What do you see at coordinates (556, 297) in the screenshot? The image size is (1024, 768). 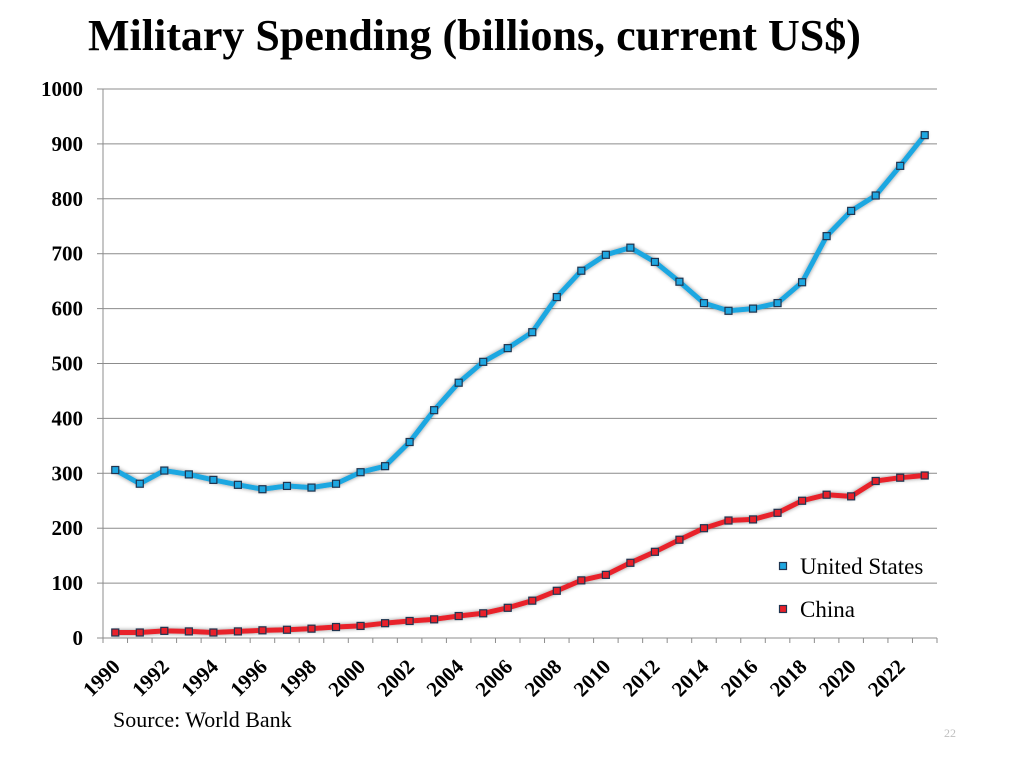 I see `data-point-united-states-2008` at bounding box center [556, 297].